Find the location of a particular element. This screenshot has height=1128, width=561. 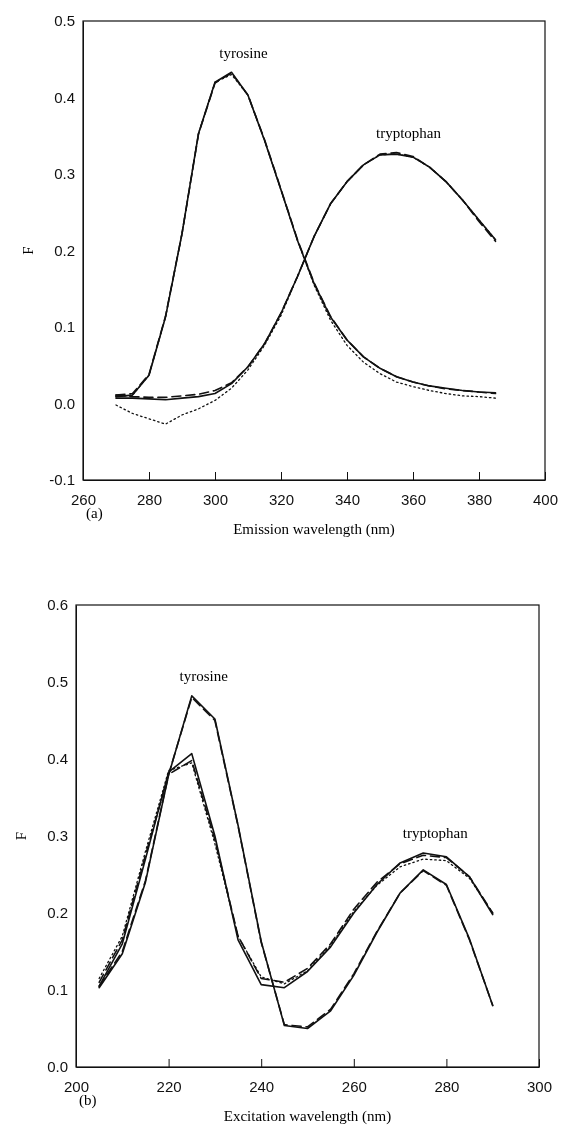

x-axis-title: Excitation wavelength (nm) is located at coordinates (307, 1116).